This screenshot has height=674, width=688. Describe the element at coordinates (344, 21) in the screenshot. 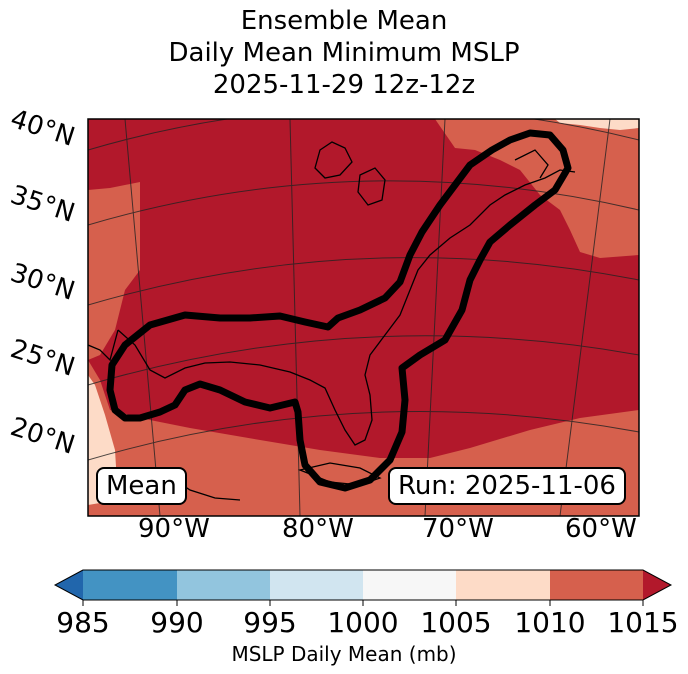

I see `title-line-1: Ensemble Mean` at that location.